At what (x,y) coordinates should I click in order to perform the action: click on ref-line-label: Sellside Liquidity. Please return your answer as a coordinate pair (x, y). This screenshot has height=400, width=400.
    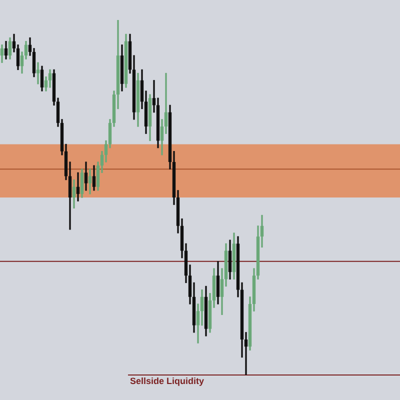
    Looking at the image, I should click on (167, 381).